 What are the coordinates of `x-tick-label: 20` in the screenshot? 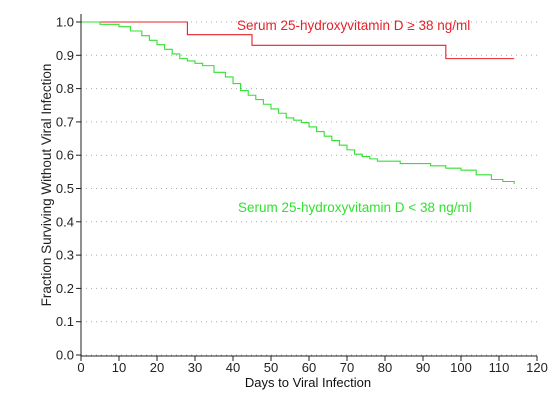 It's located at (157, 367).